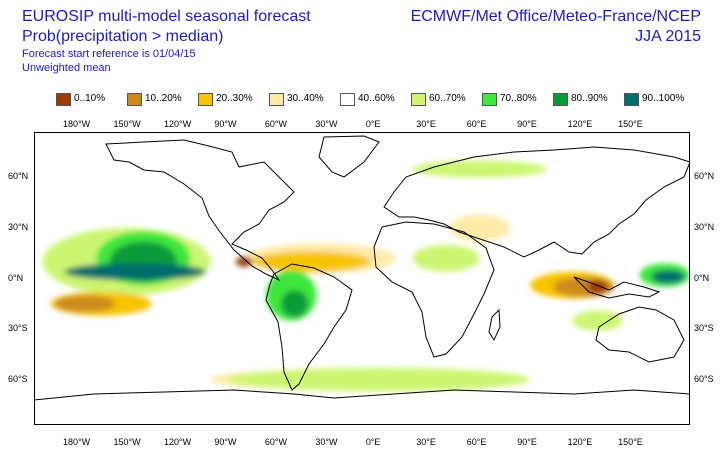  I want to click on africa-outline, so click(434, 289).